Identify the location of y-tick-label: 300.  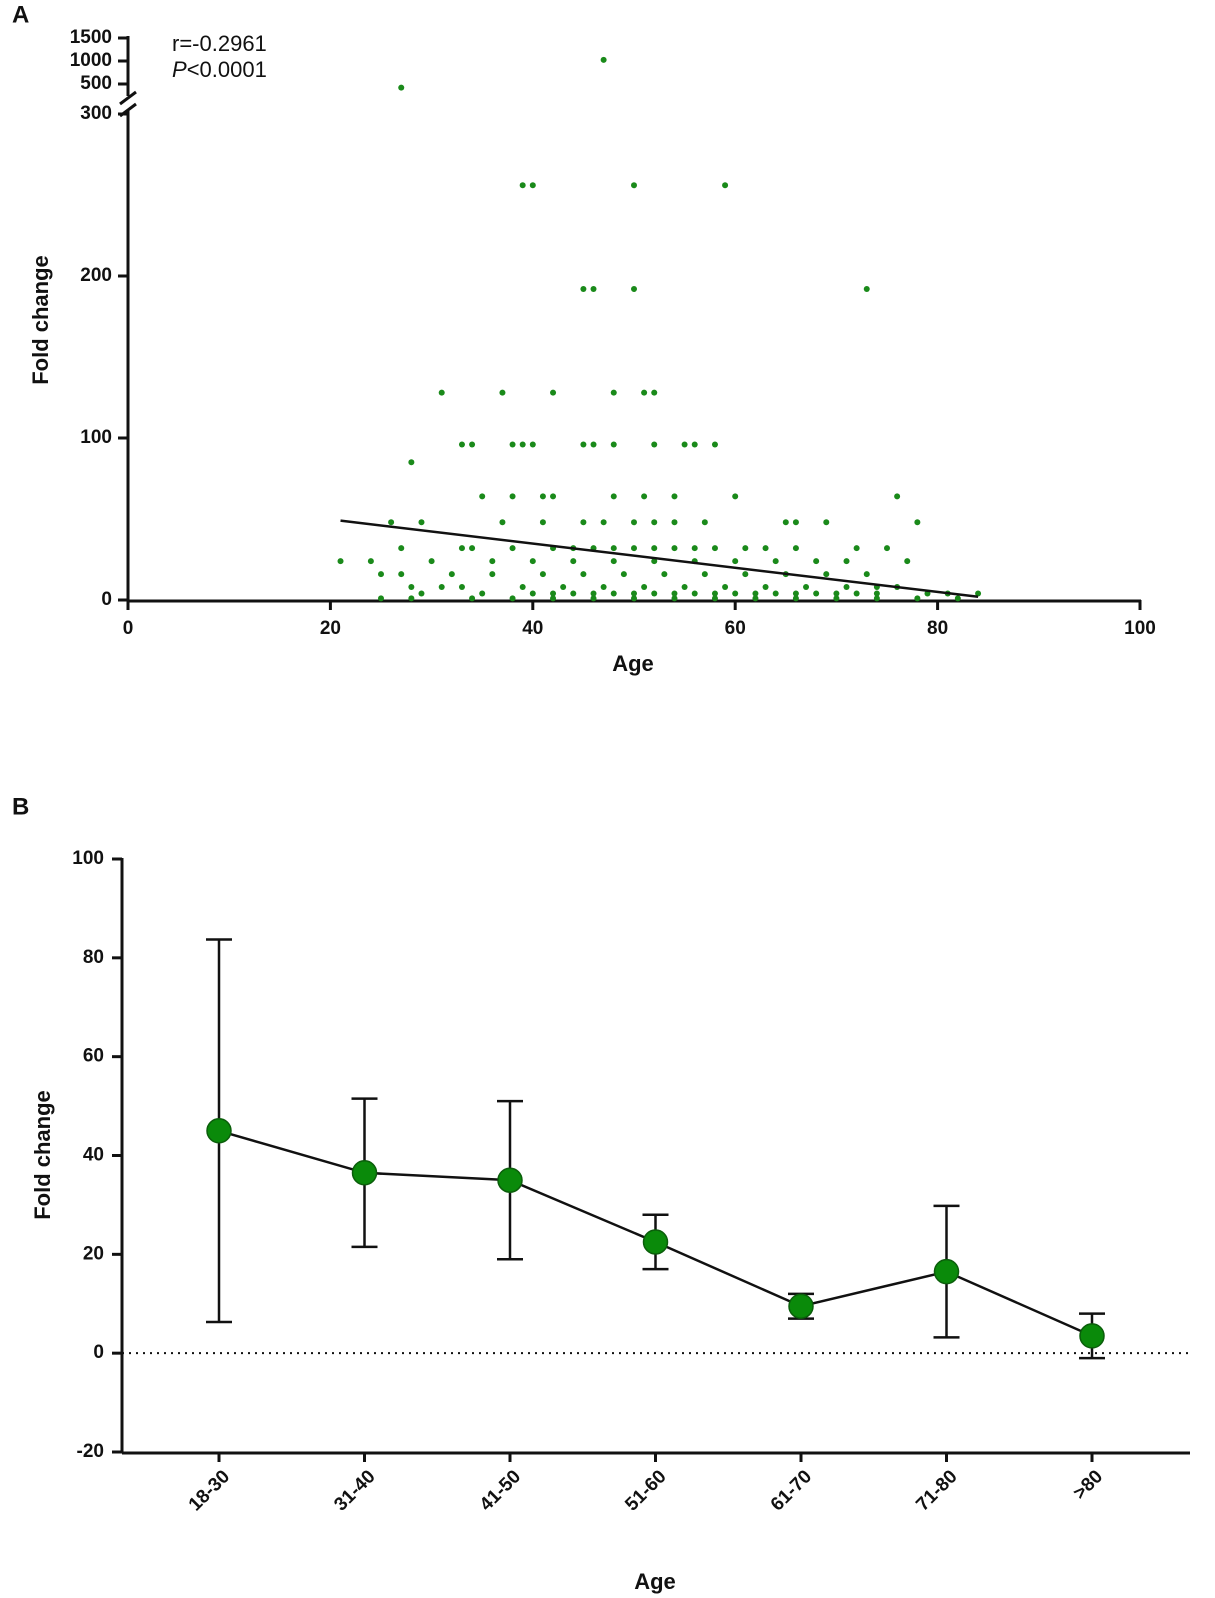
(96, 113).